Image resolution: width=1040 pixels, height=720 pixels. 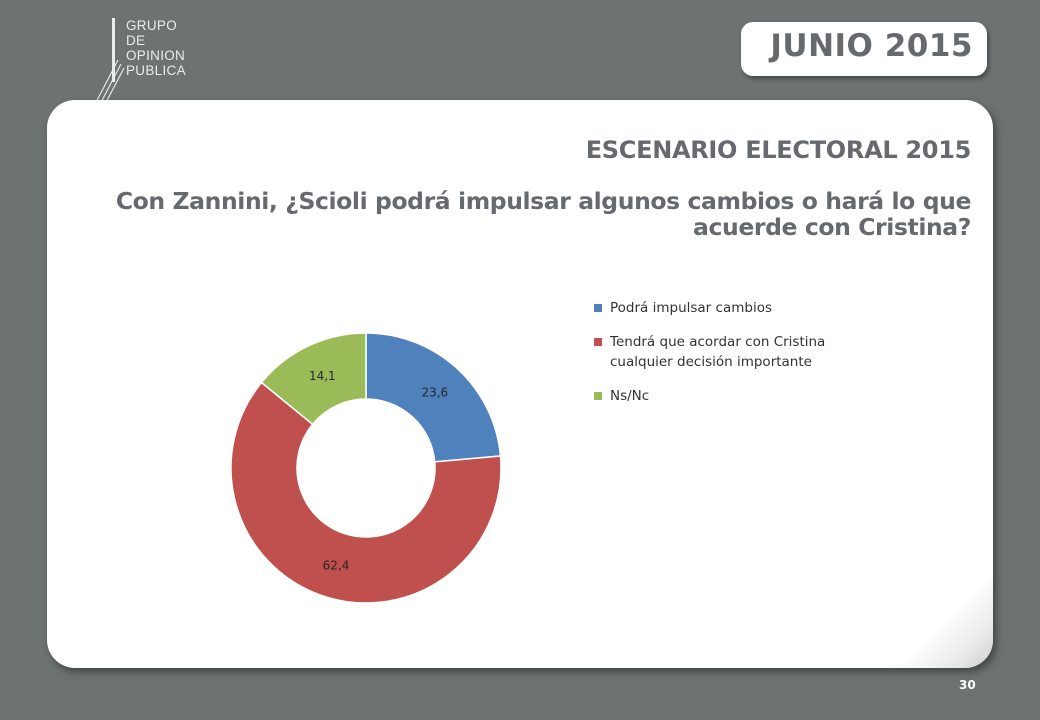 I want to click on slice-value-label: 23,6, so click(x=434, y=393).